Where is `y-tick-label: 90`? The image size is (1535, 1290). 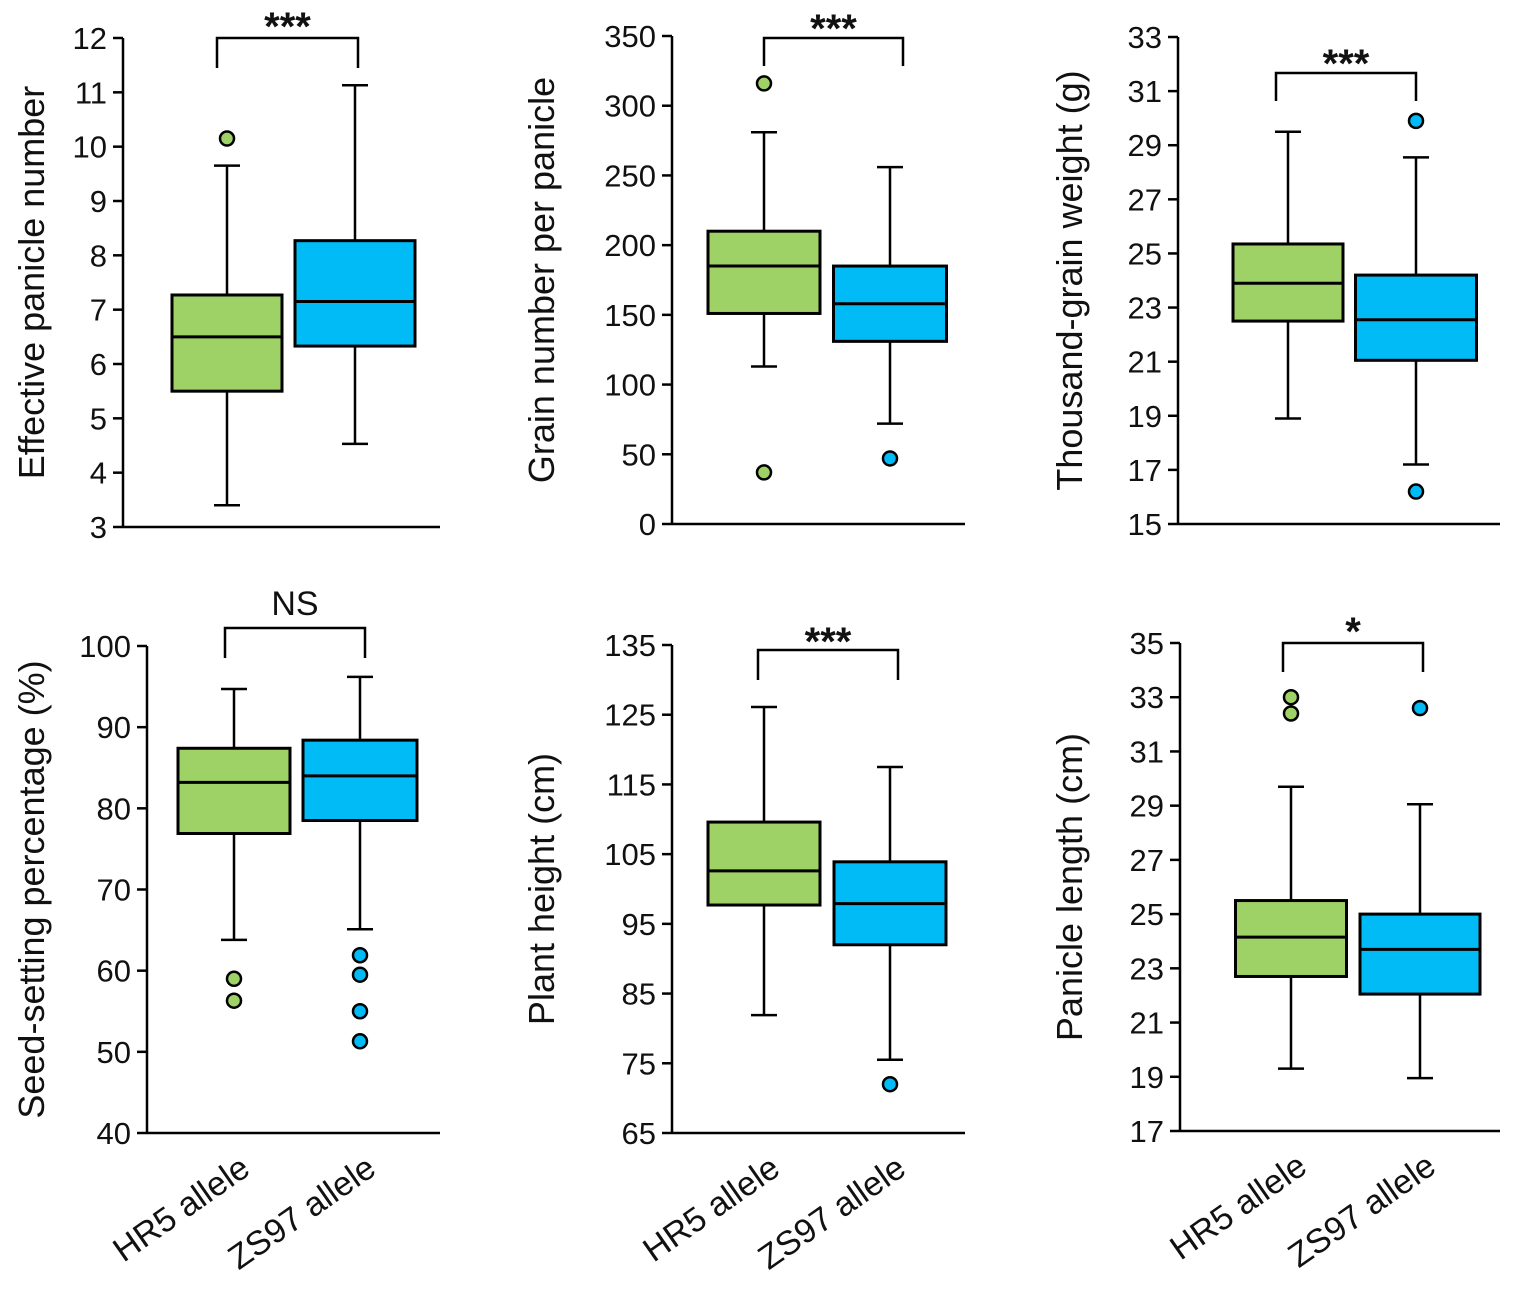 y-tick-label: 90 is located at coordinates (114, 727).